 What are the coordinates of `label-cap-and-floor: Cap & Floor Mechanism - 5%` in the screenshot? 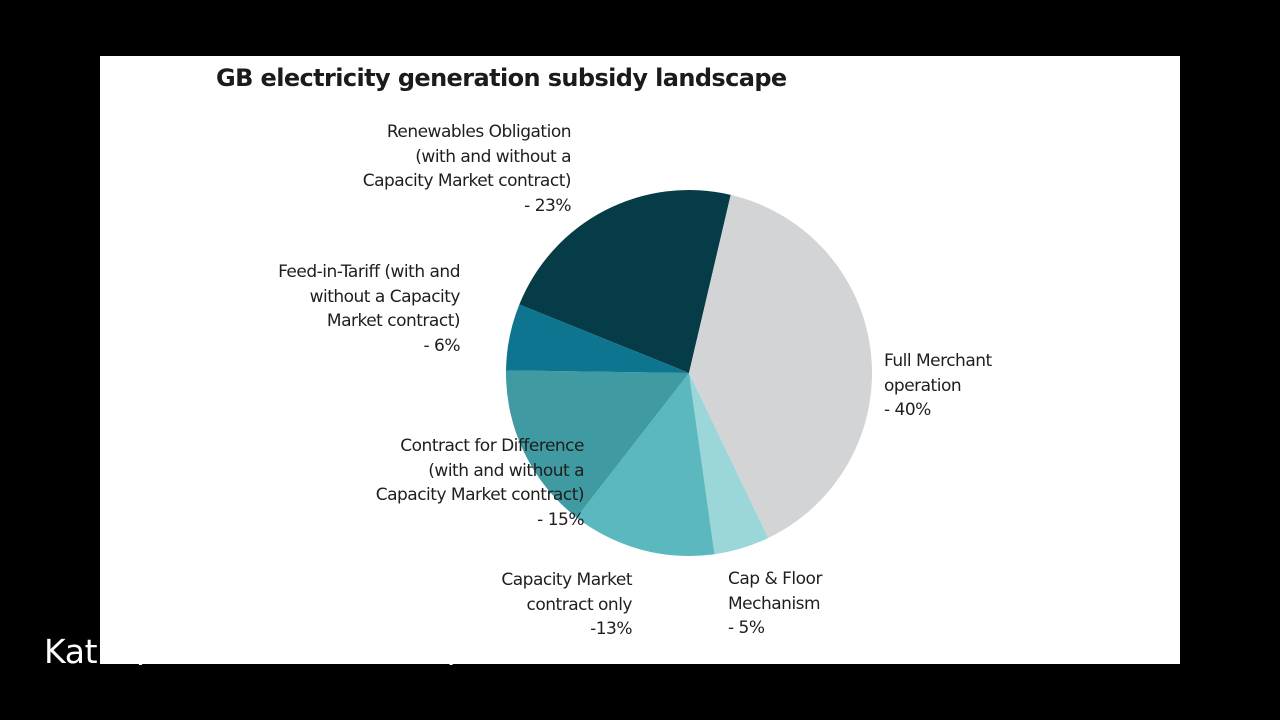 It's located at (775, 604).